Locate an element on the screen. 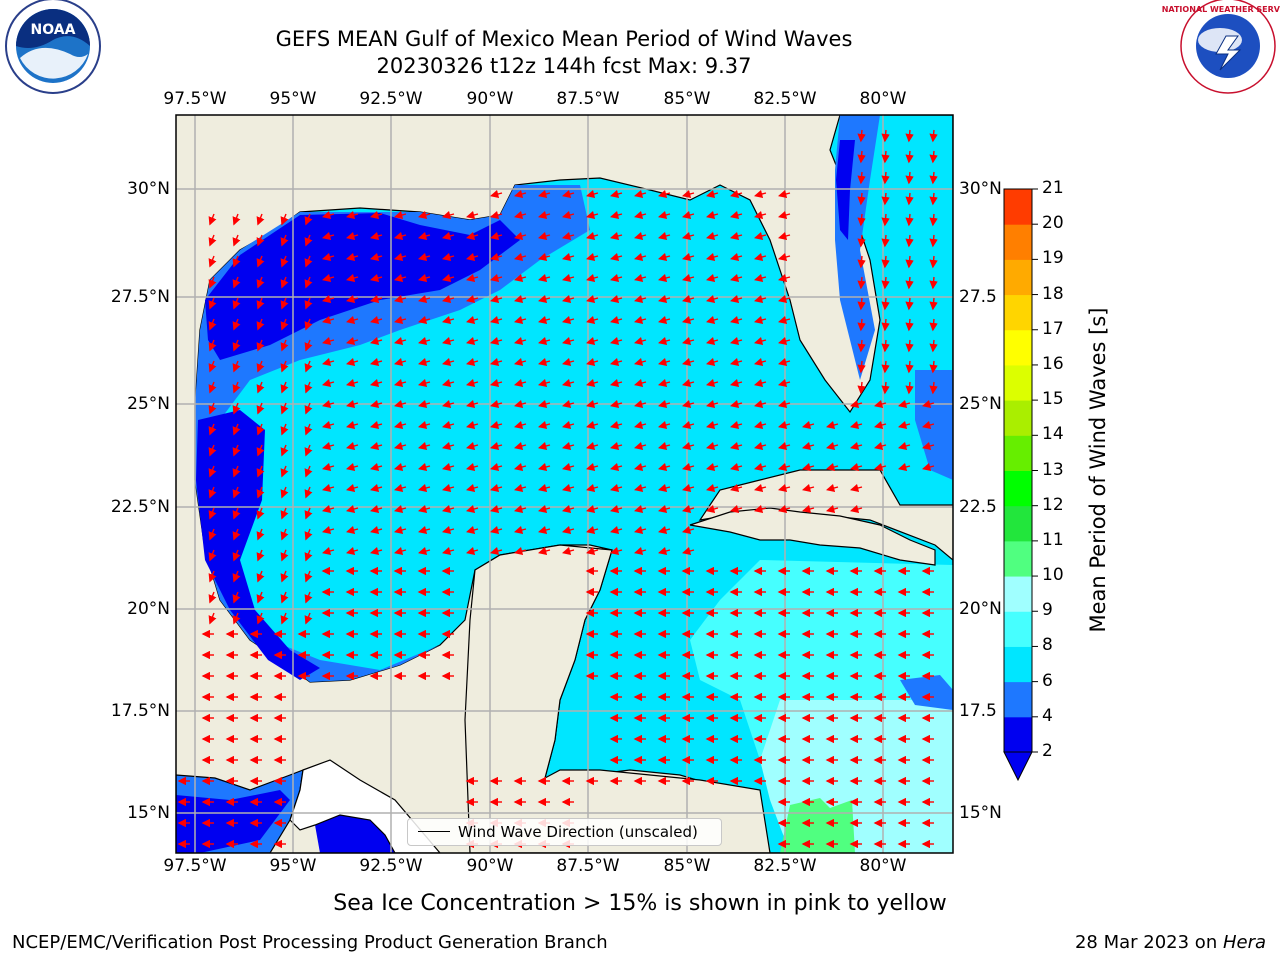 The height and width of the screenshot is (960, 1280). map-legend: Wind Wave Direction (unscaled) is located at coordinates (564, 832).